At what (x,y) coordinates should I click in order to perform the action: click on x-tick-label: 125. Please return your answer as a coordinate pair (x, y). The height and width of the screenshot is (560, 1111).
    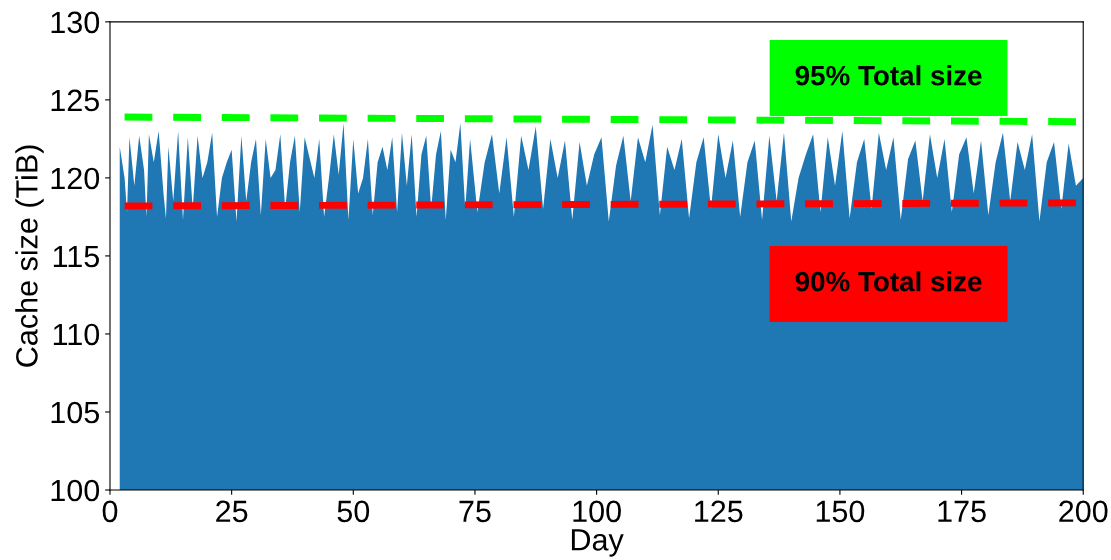
    Looking at the image, I should click on (719, 511).